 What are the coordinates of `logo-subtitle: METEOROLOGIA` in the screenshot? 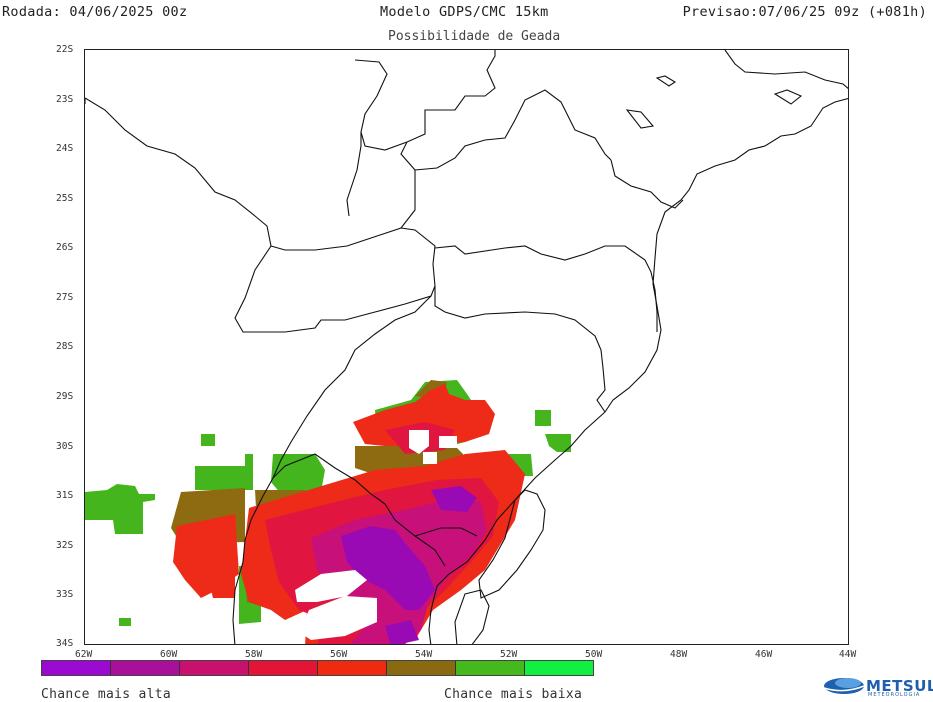 It's located at (894, 695).